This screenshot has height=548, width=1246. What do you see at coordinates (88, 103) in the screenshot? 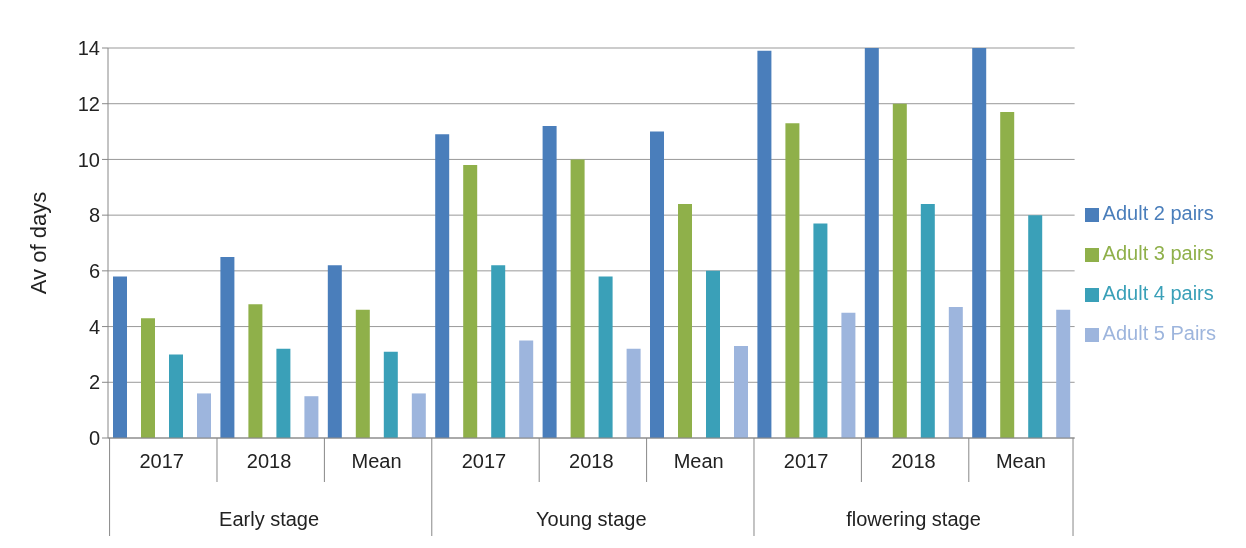
I see `y-tick-label: 12` at bounding box center [88, 103].